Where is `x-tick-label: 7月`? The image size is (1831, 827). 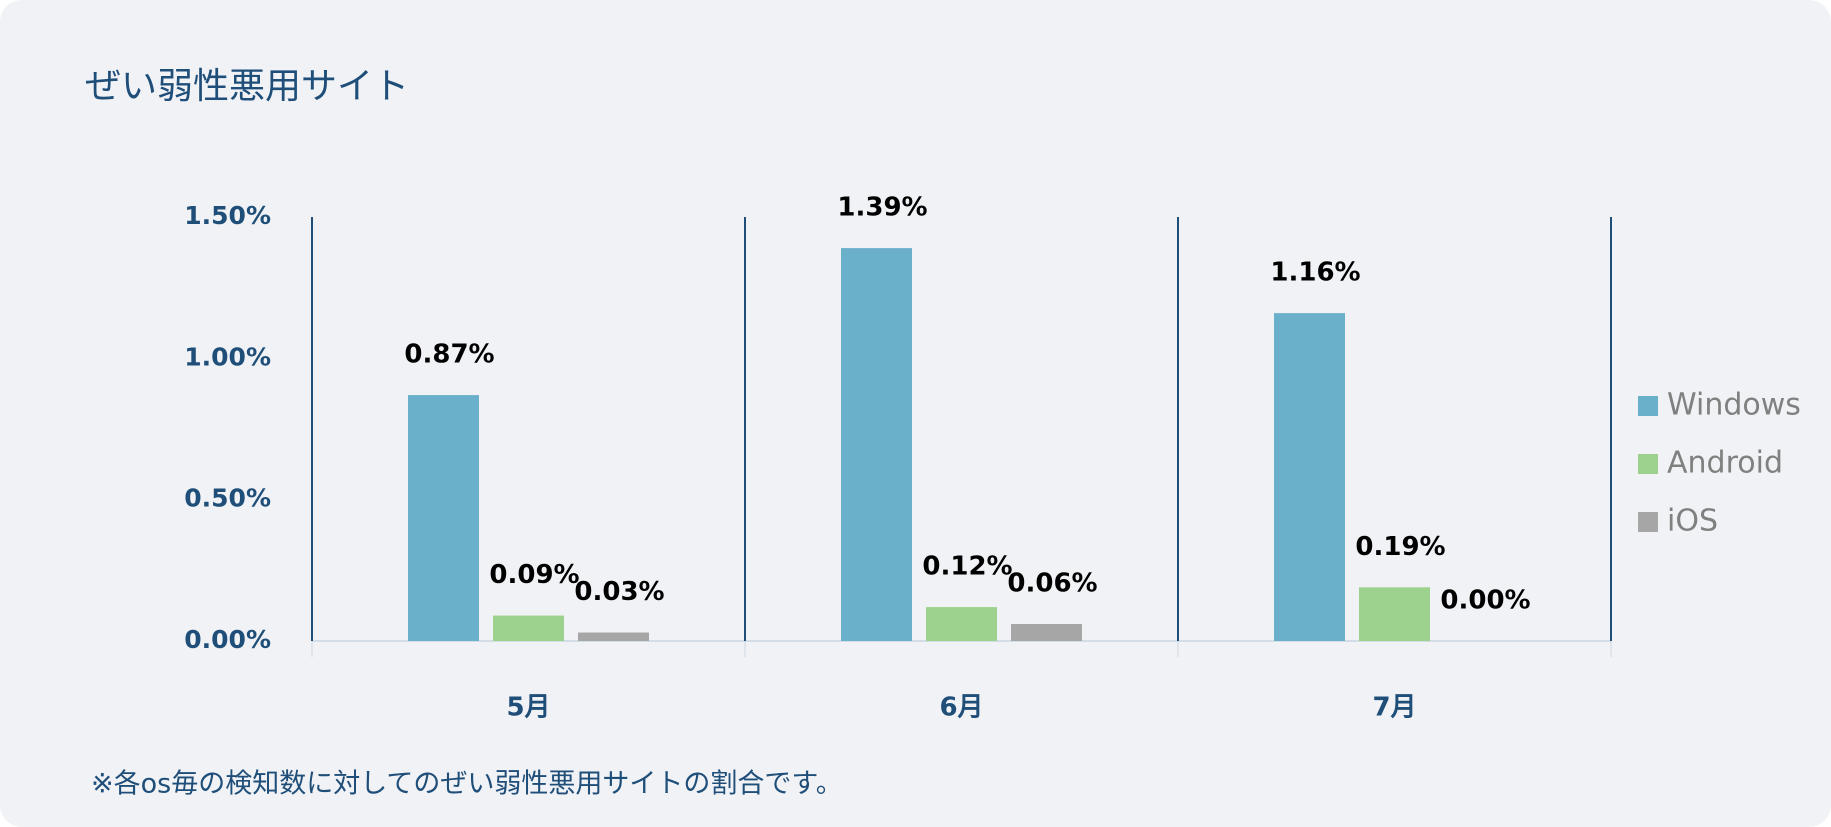 x-tick-label: 7月 is located at coordinates (1394, 708).